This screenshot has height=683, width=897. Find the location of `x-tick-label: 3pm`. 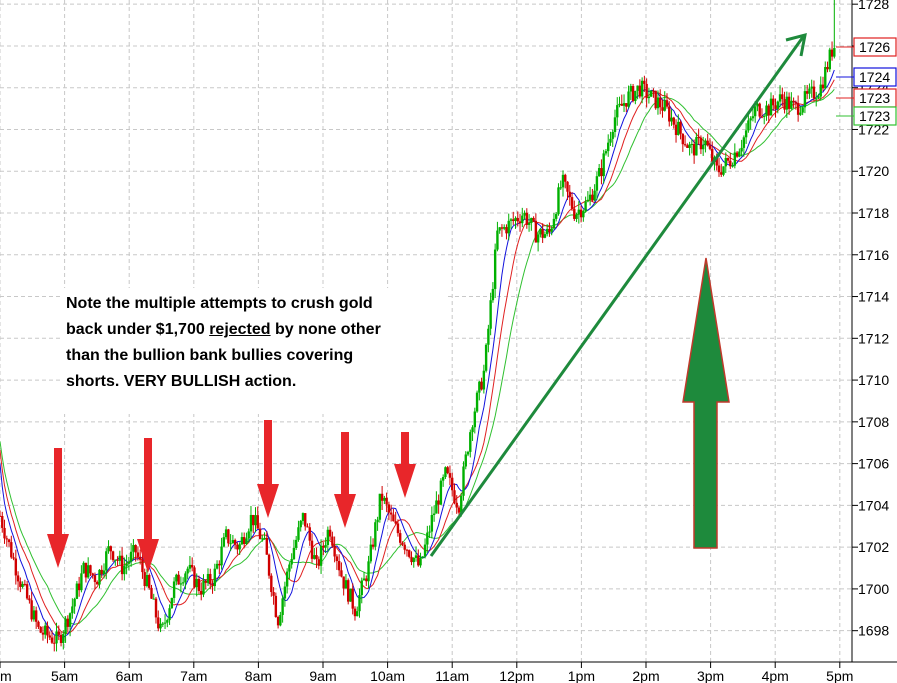

x-tick-label: 3pm is located at coordinates (710, 675).